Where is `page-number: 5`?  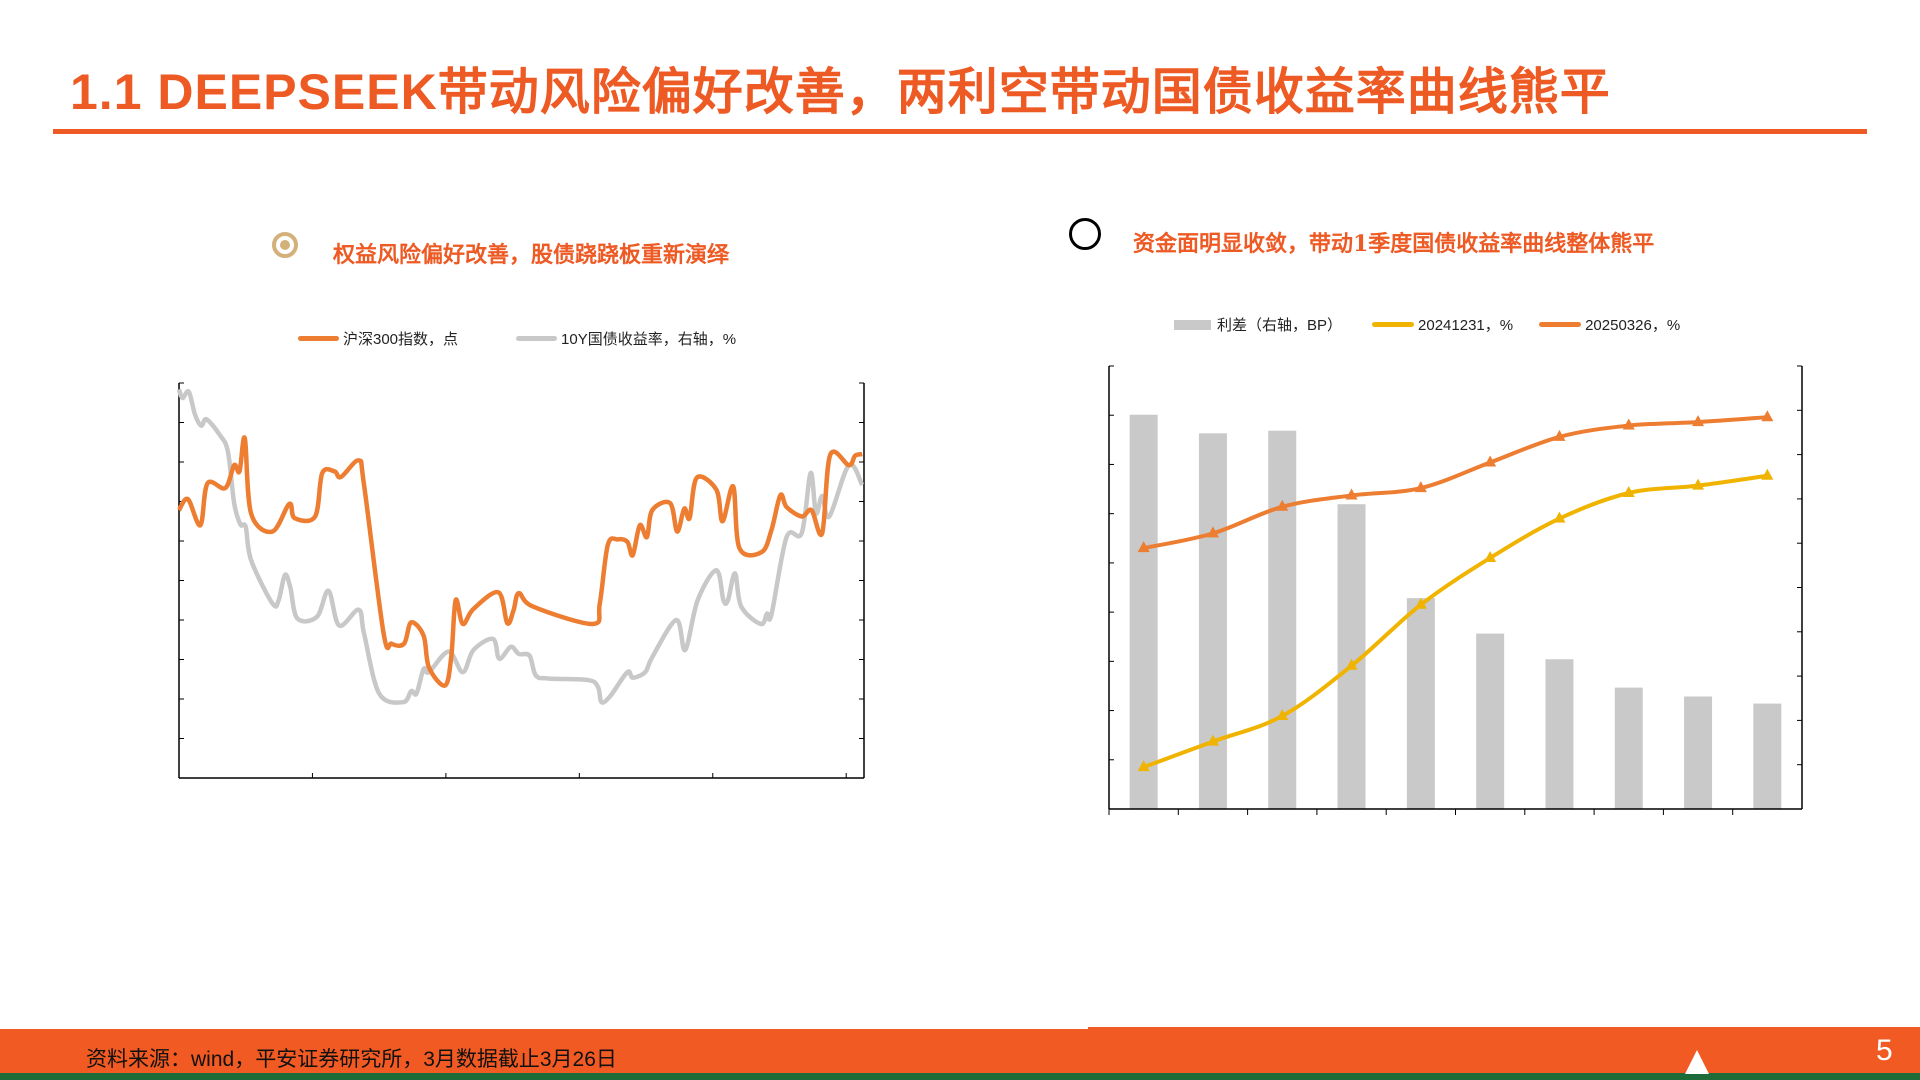 page-number: 5 is located at coordinates (1884, 1050).